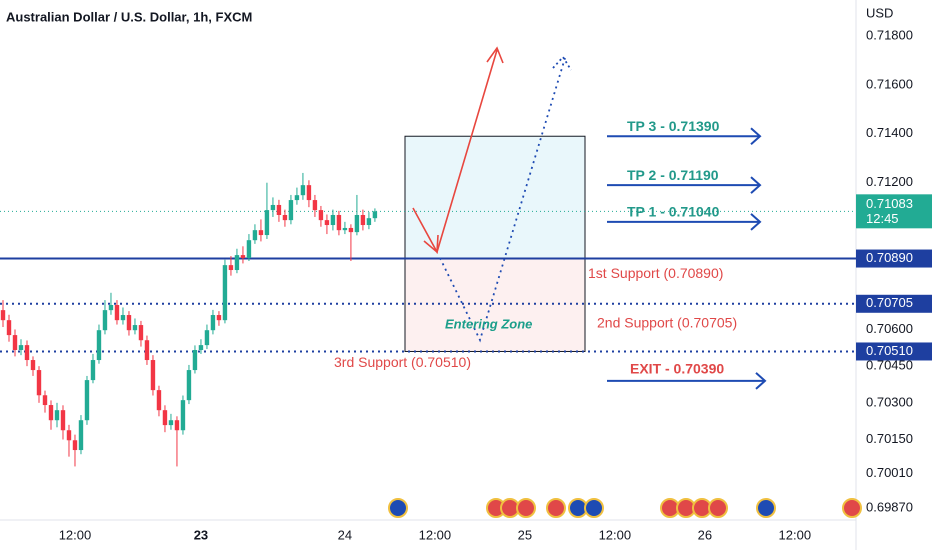 The image size is (932, 550). Describe the element at coordinates (889, 302) in the screenshot. I see `axis-badge-label: 0.70705` at that location.